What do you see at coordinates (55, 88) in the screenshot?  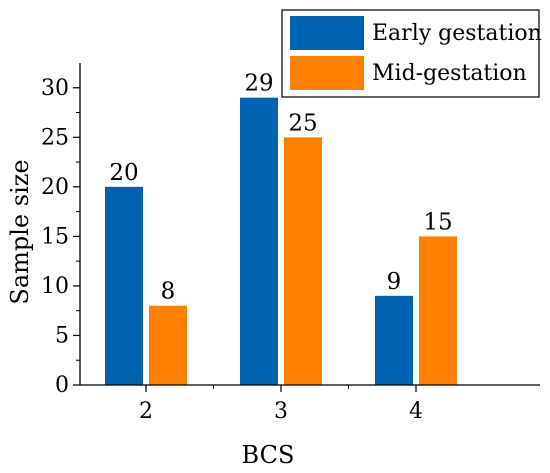 I see `y-tick-label-30: 30` at bounding box center [55, 88].